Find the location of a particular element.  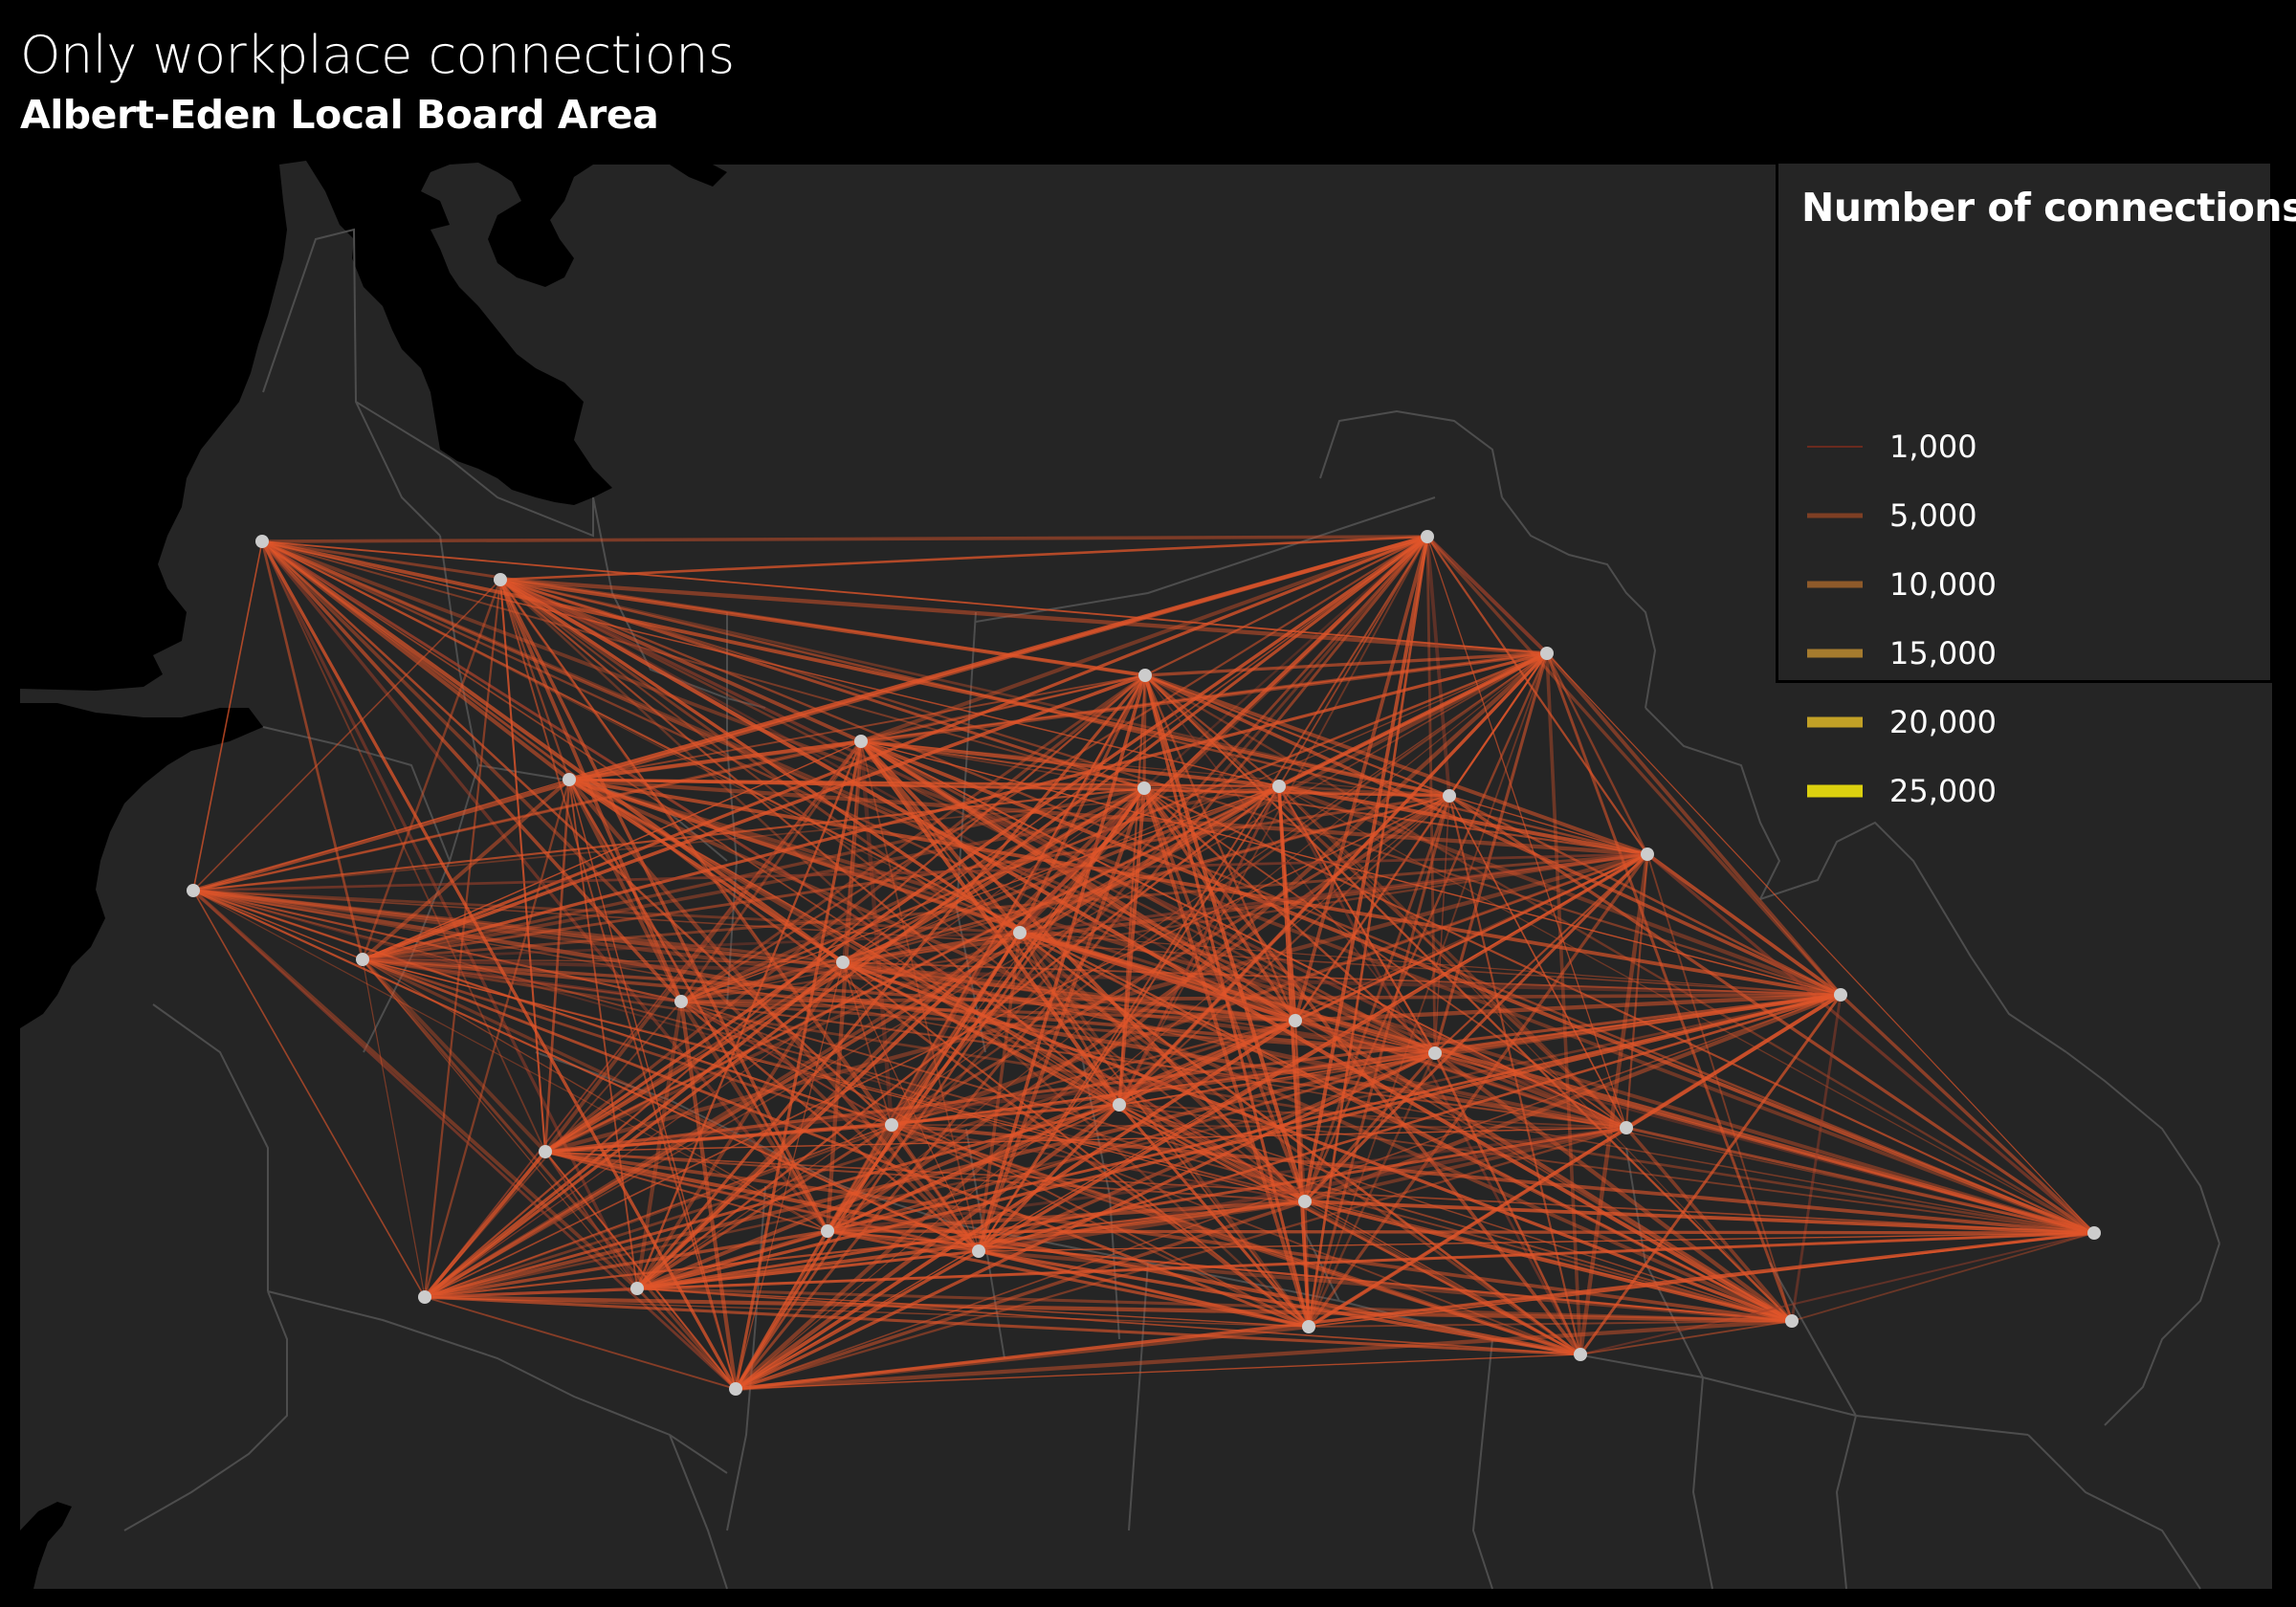

legend-label: 25,000 is located at coordinates (1943, 791).